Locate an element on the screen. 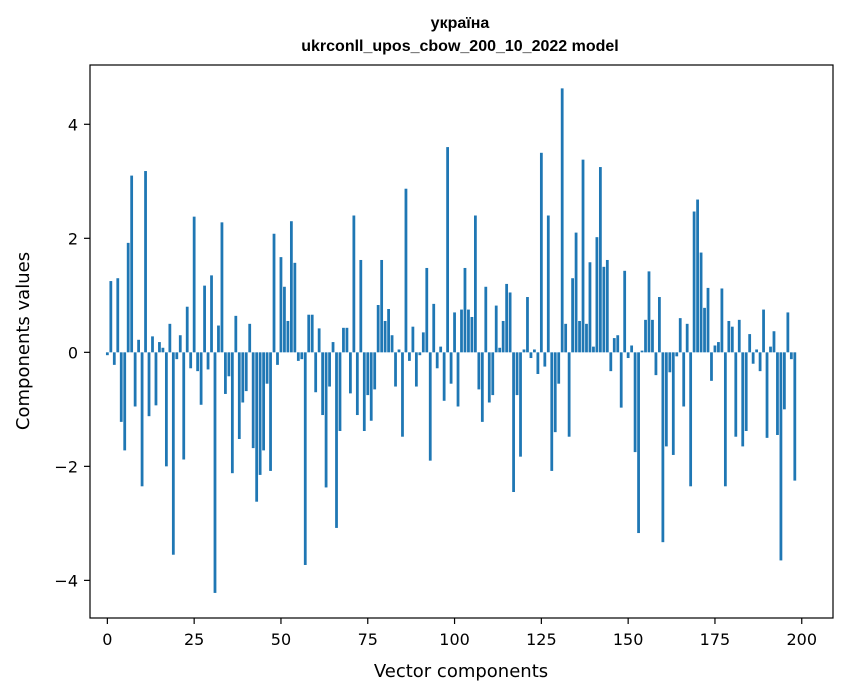  x-tick-label: 25 is located at coordinates (194, 639).